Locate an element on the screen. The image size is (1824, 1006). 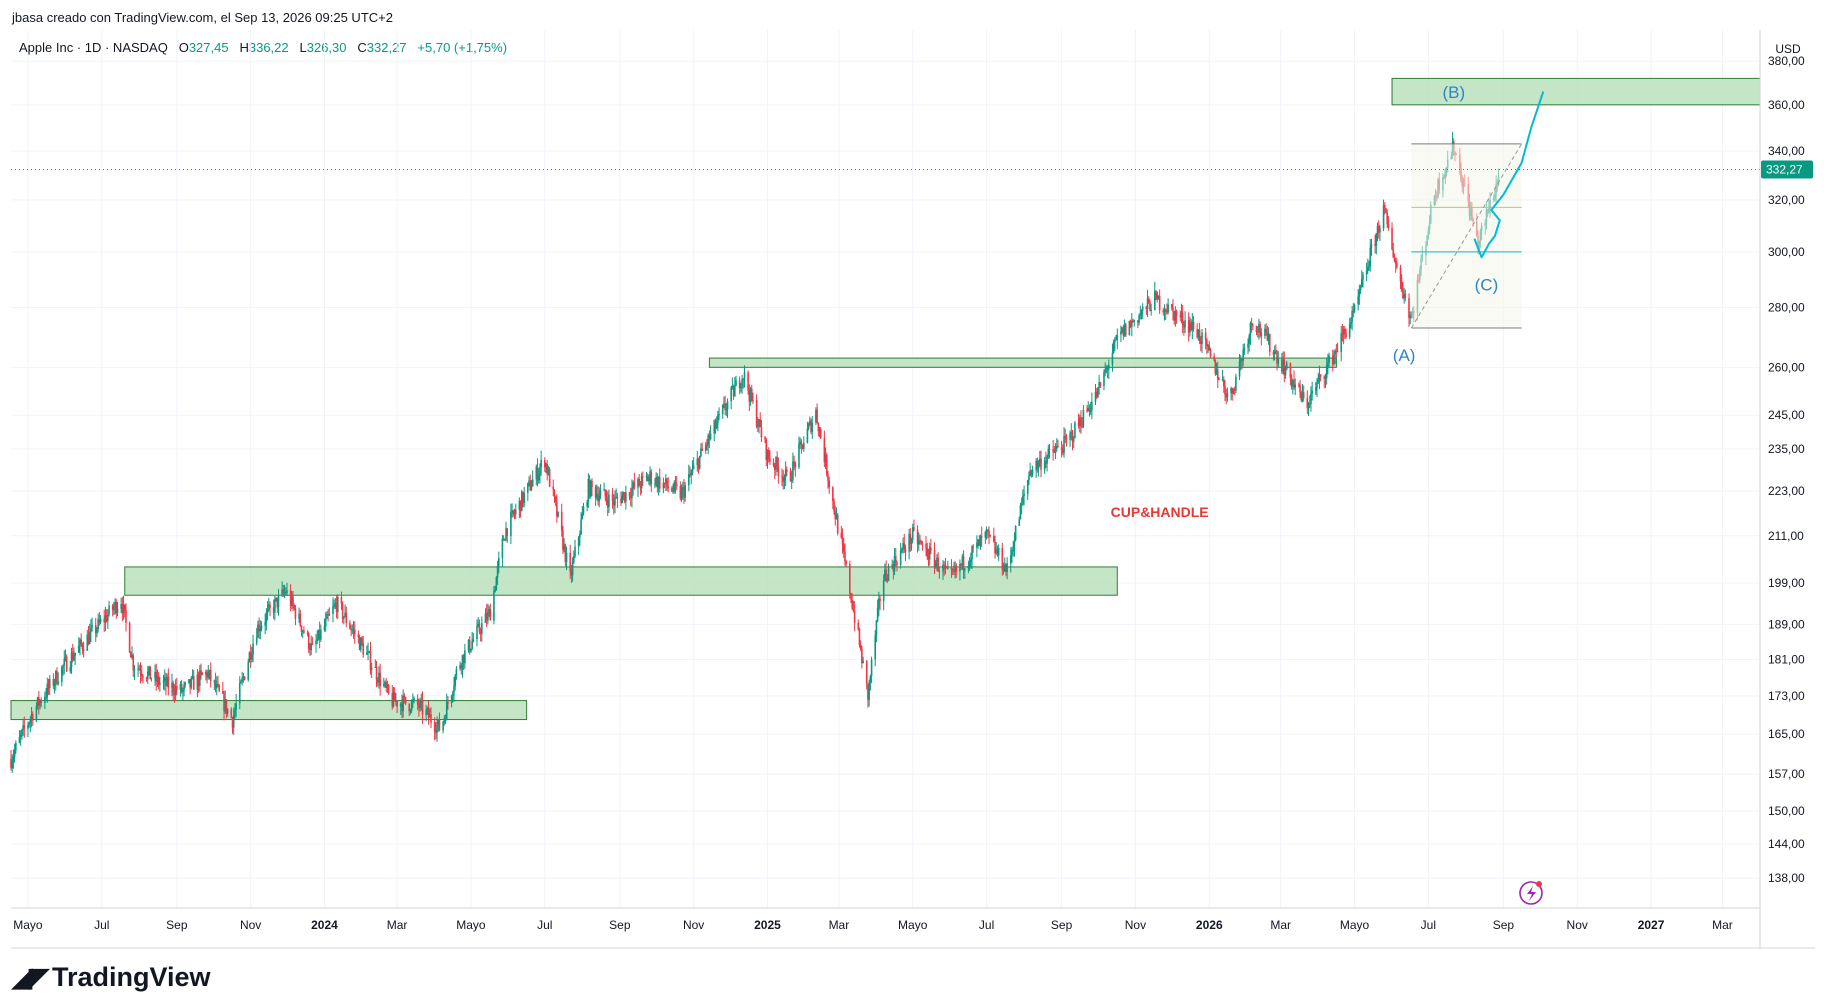
high-label: H is located at coordinates (244, 47).